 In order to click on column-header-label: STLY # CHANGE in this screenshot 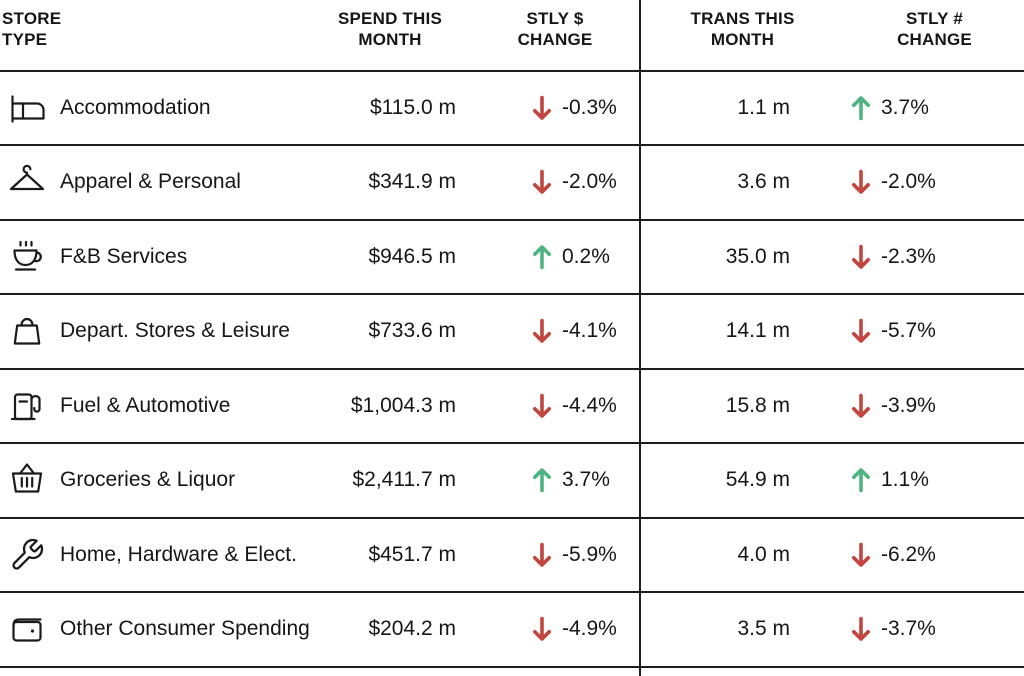, I will do `click(934, 29)`.